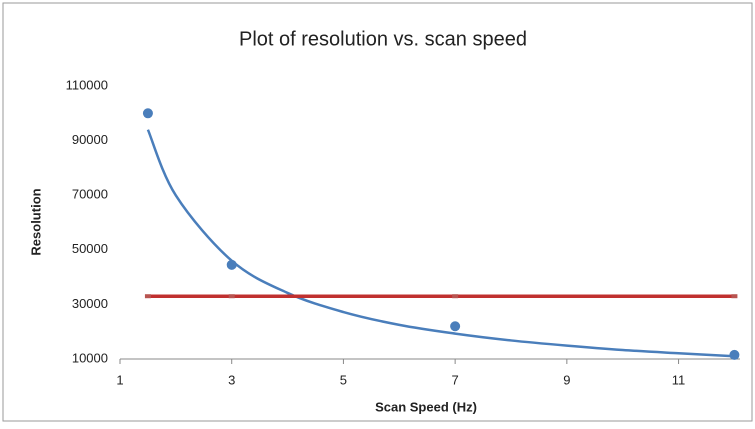 The width and height of the screenshot is (755, 429). What do you see at coordinates (455, 379) in the screenshot?
I see `x-tick-label: 7` at bounding box center [455, 379].